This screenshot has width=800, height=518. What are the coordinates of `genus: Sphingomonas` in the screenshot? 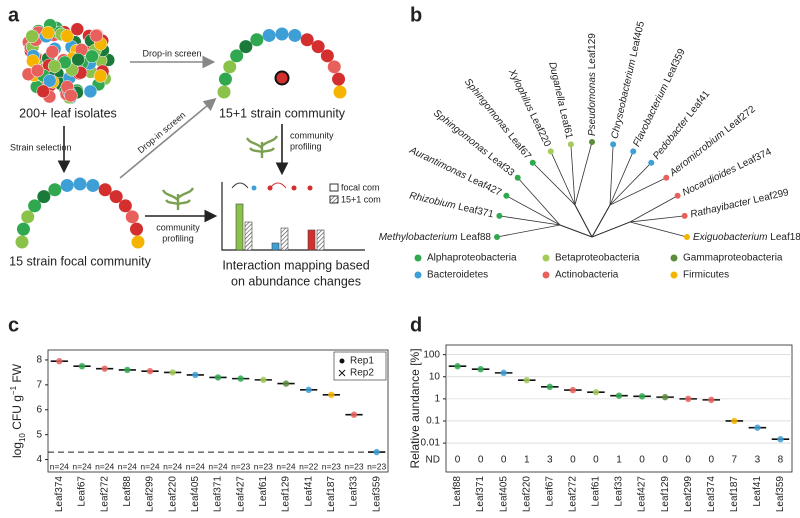 It's located at (487, 105).